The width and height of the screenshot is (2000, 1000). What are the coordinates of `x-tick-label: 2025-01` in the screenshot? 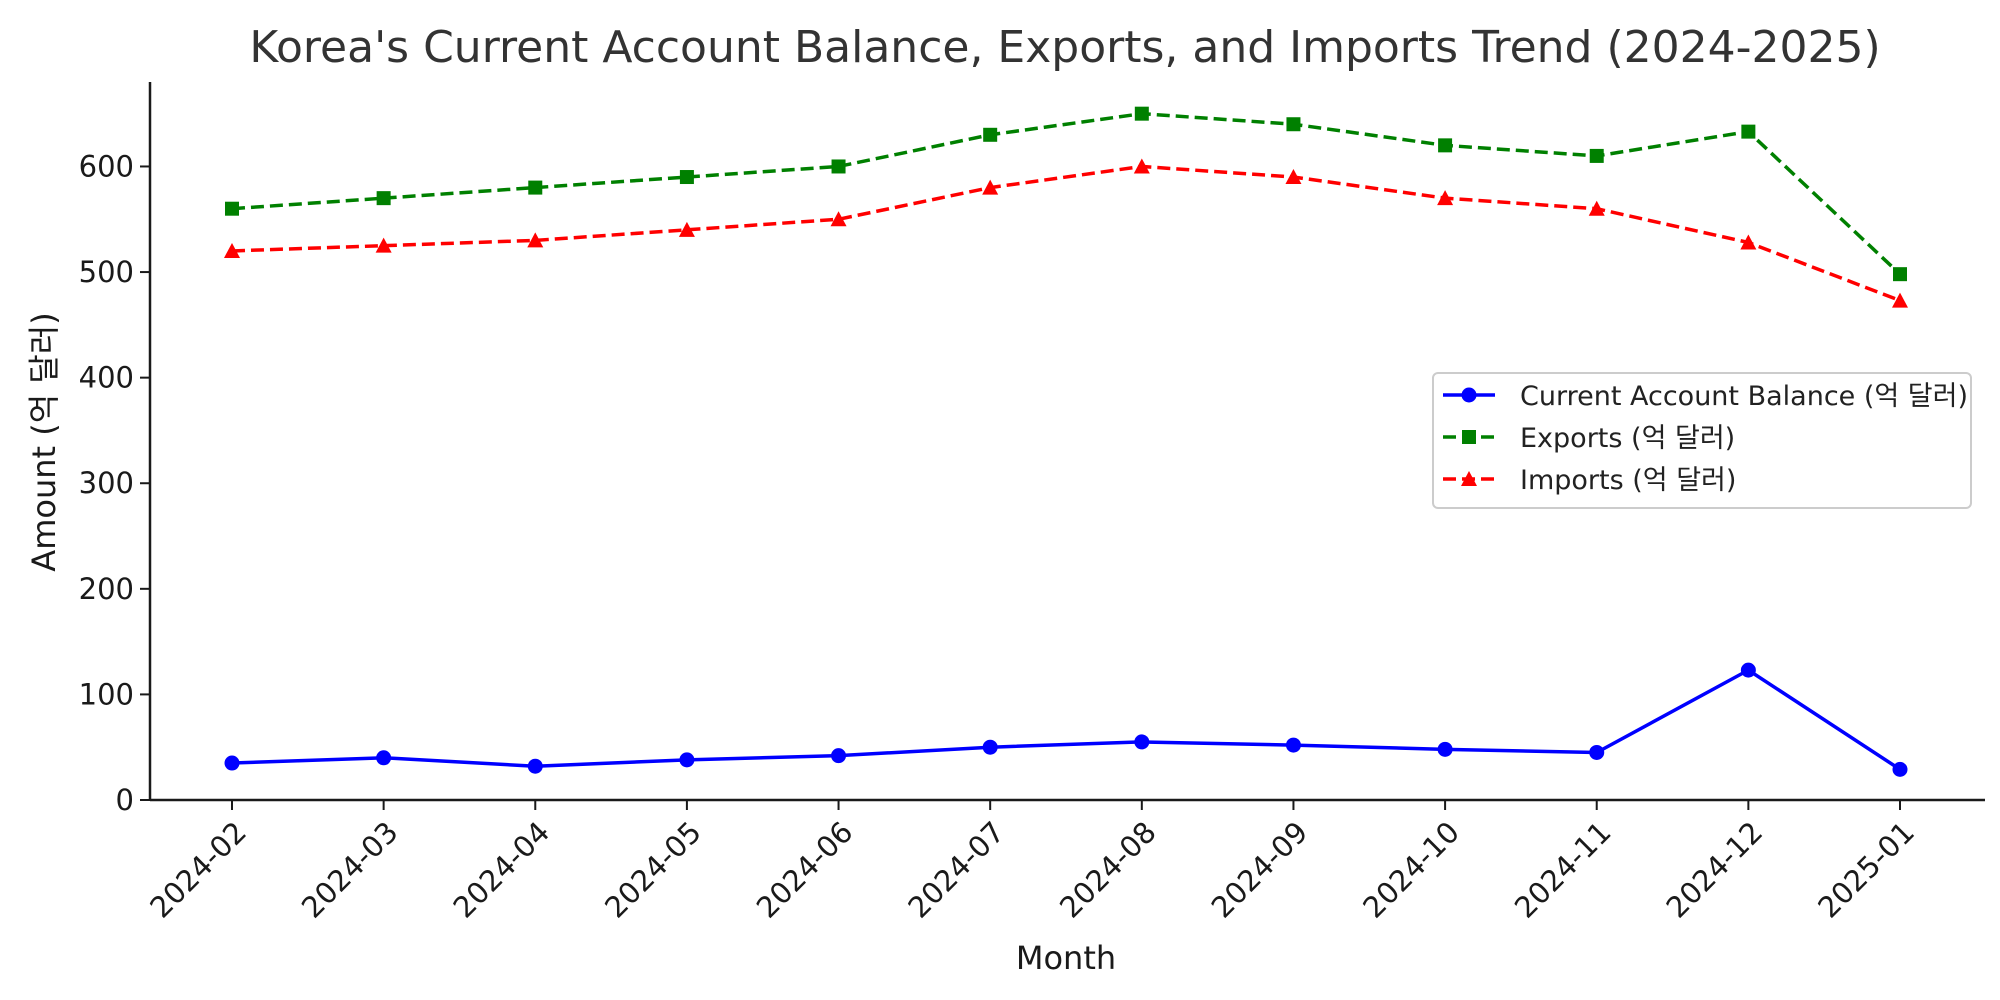 It's located at (1866, 870).